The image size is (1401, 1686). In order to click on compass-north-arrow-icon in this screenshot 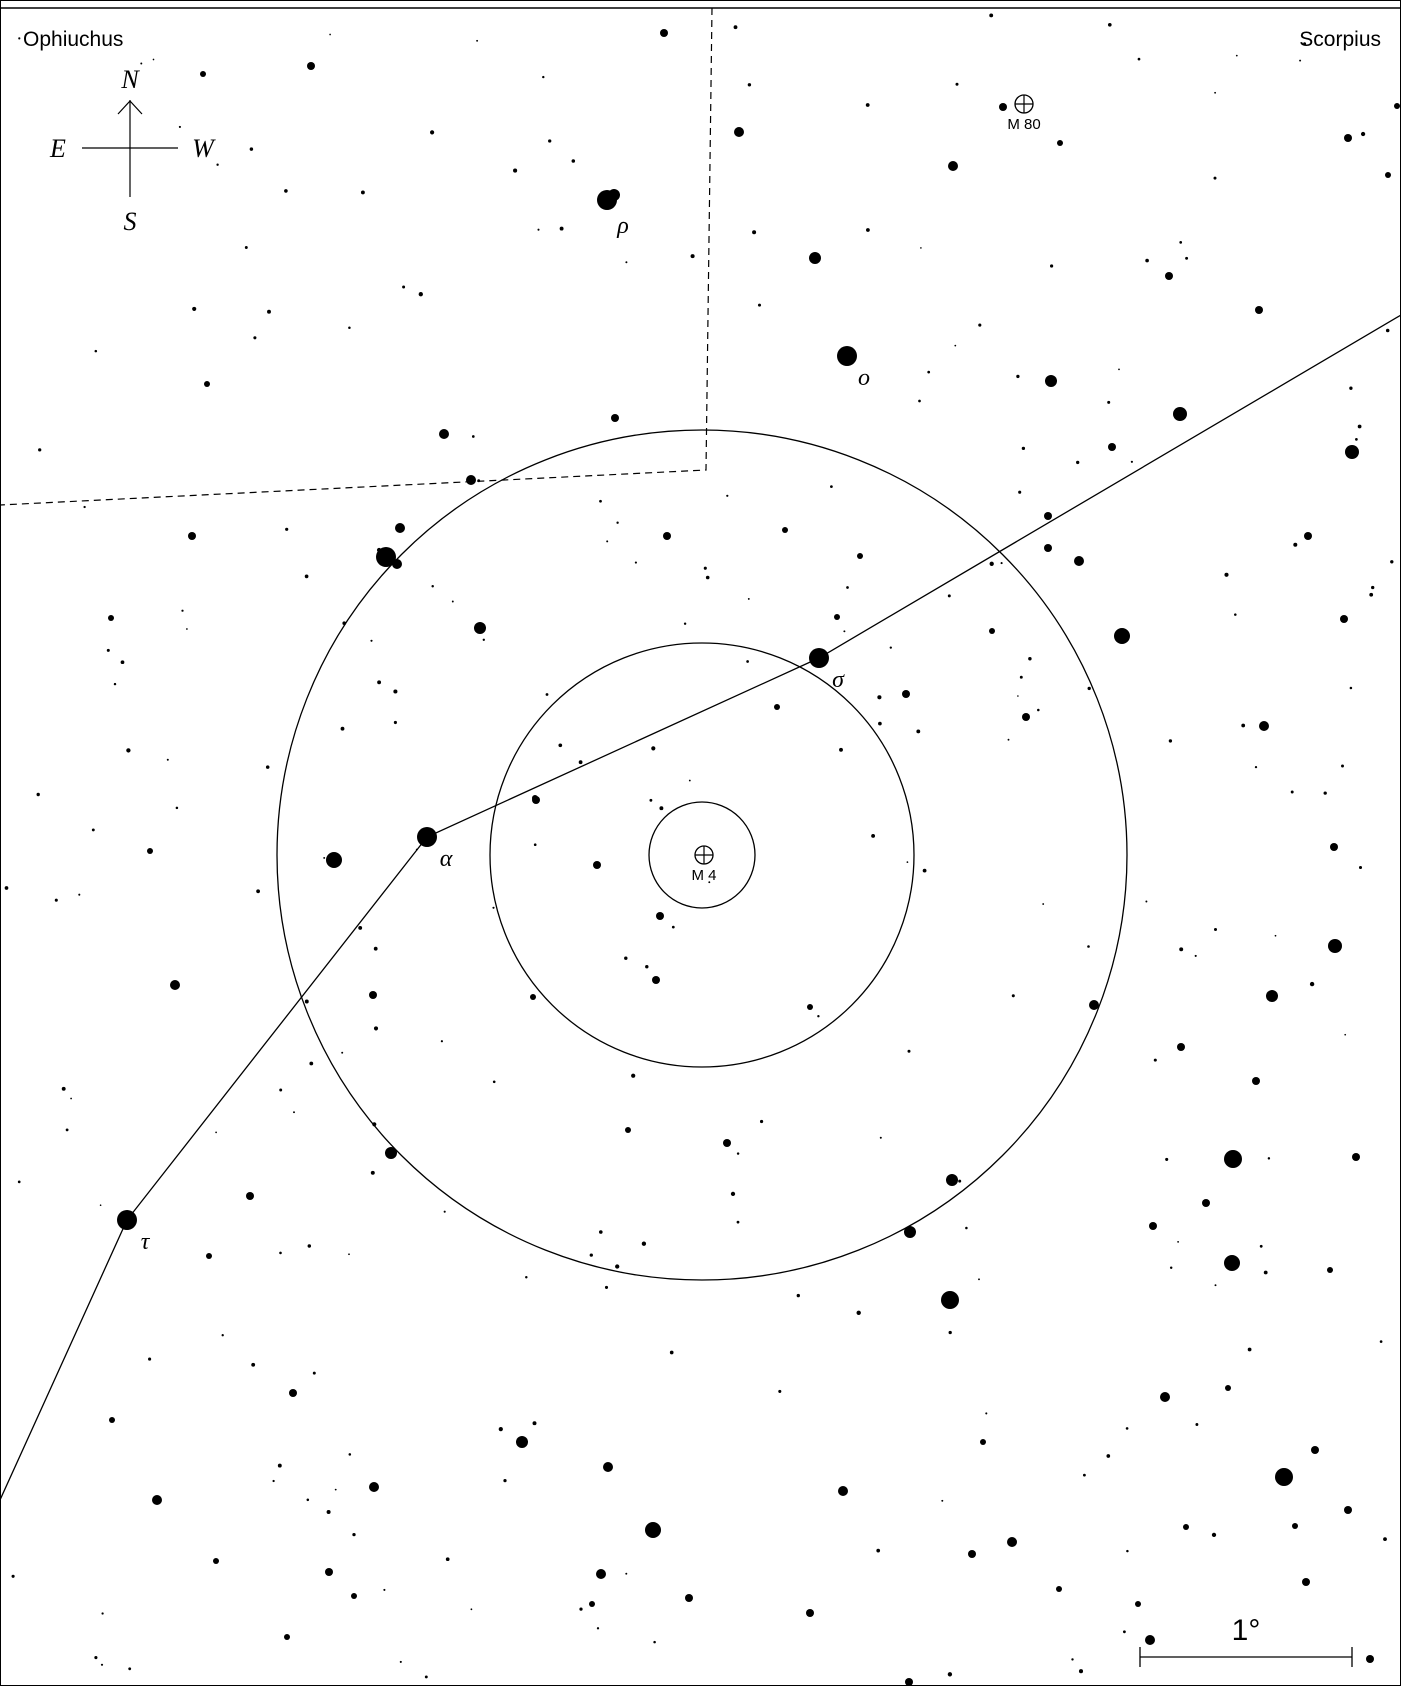, I will do `click(130, 107)`.